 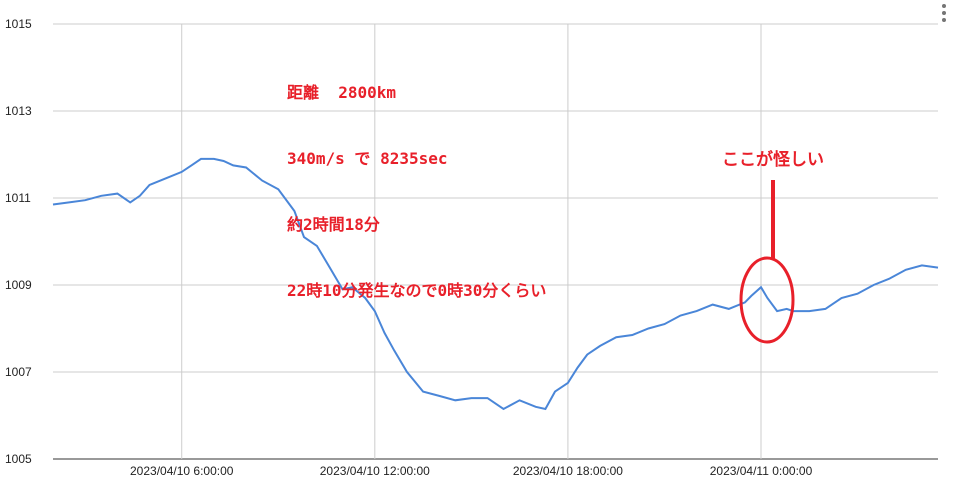 I want to click on y-tick-label: 1005, so click(x=18, y=459).